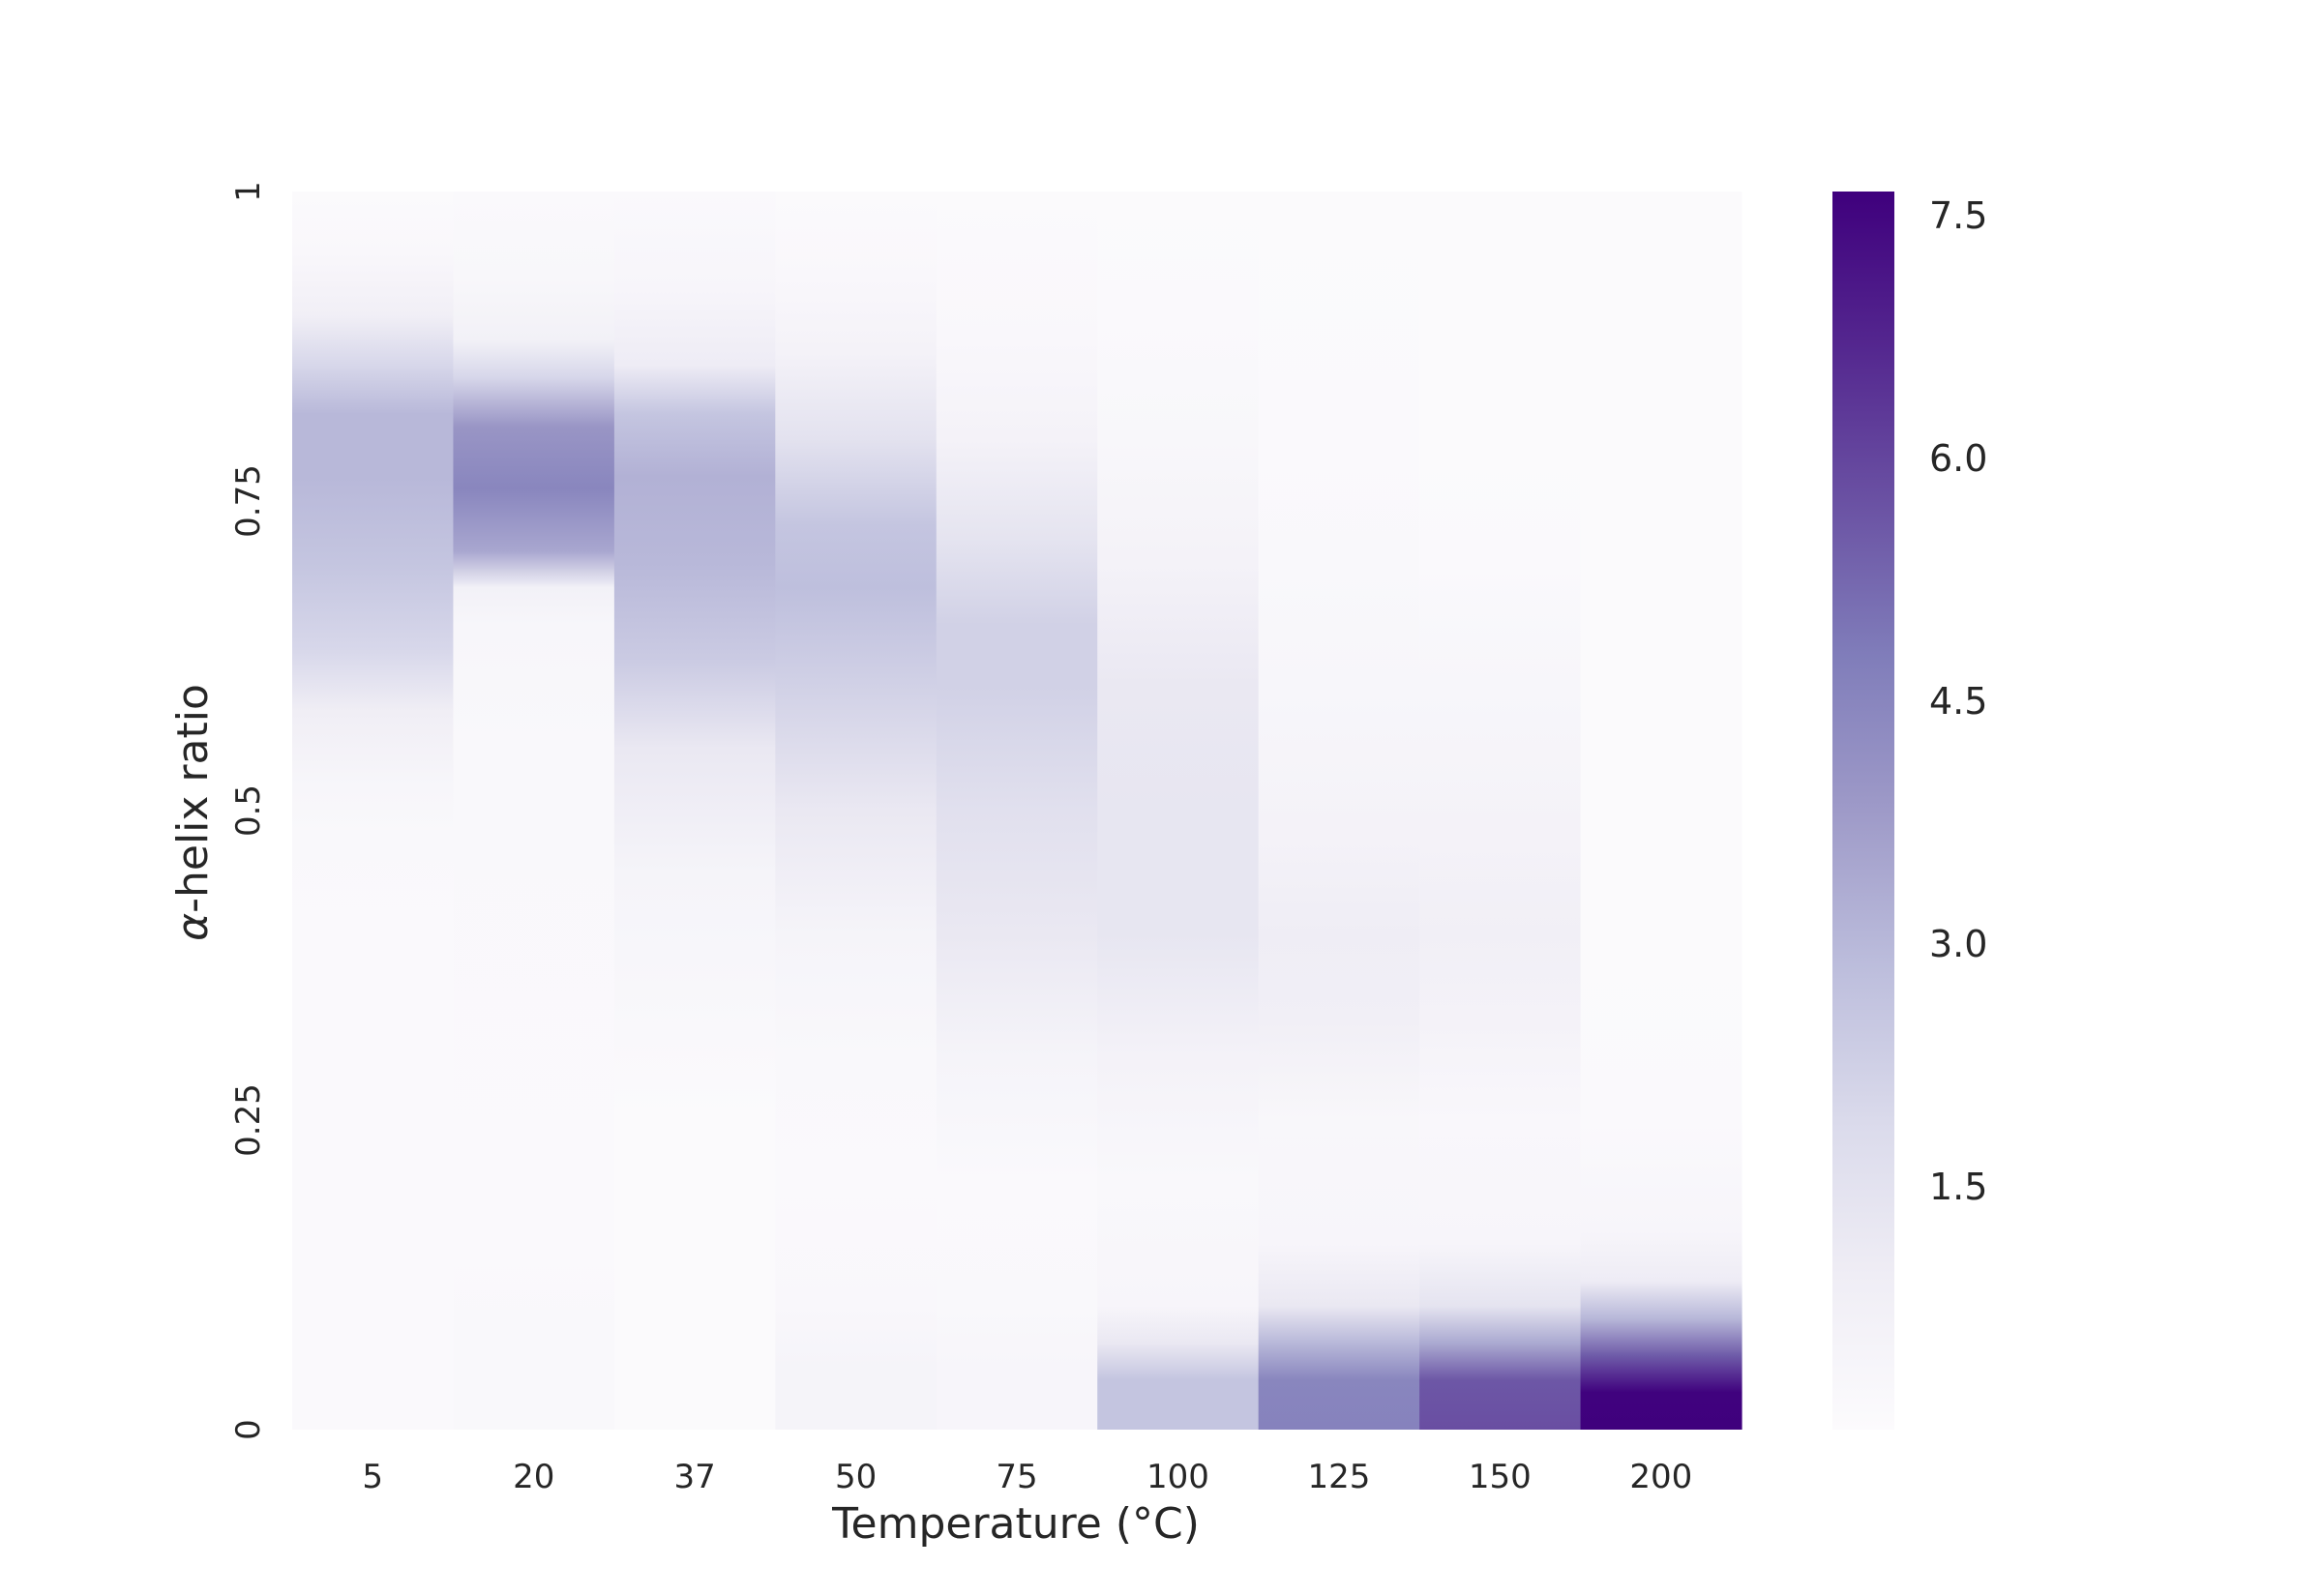 This screenshot has height=1596, width=2322. I want to click on y-axis-title-greek: α, so click(193, 927).